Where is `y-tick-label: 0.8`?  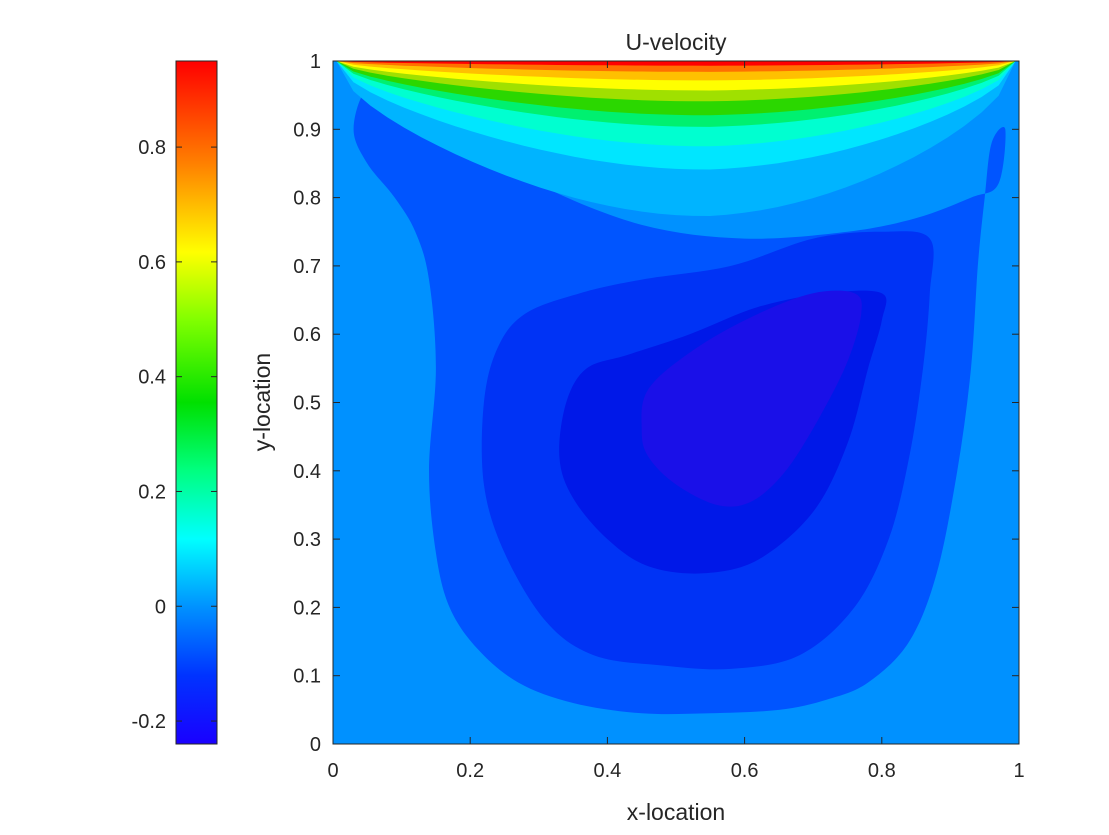 y-tick-label: 0.8 is located at coordinates (307, 199).